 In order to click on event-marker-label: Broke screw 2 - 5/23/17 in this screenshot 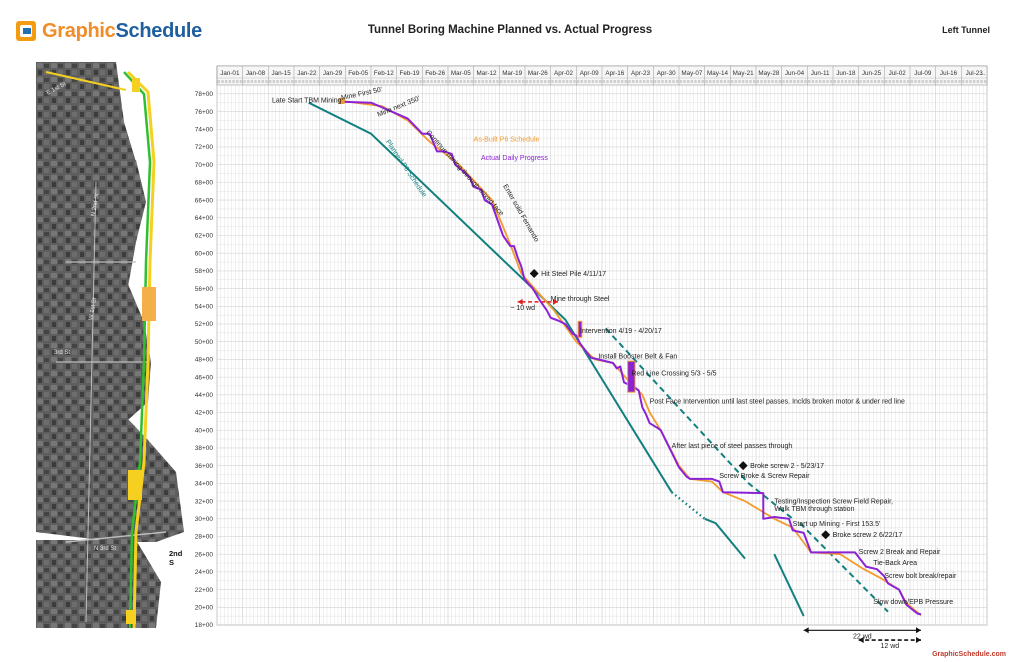, I will do `click(787, 466)`.